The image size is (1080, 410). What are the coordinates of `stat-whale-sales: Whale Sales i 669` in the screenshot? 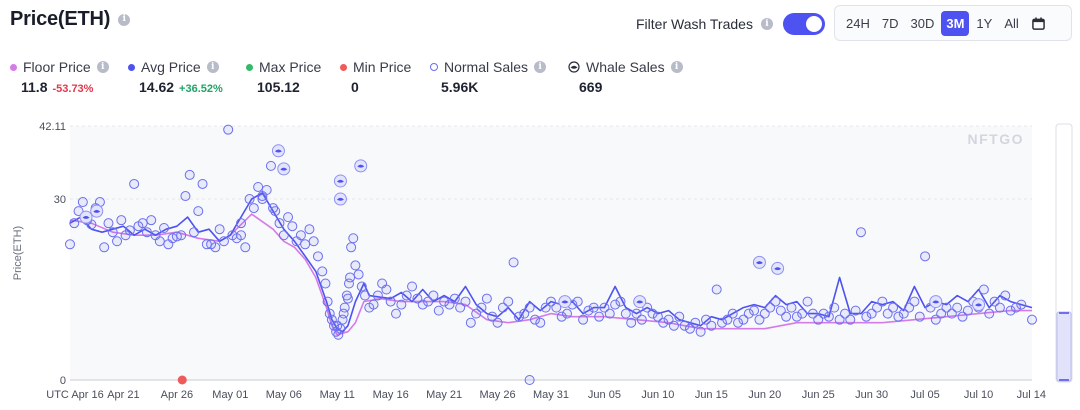 It's located at (633, 77).